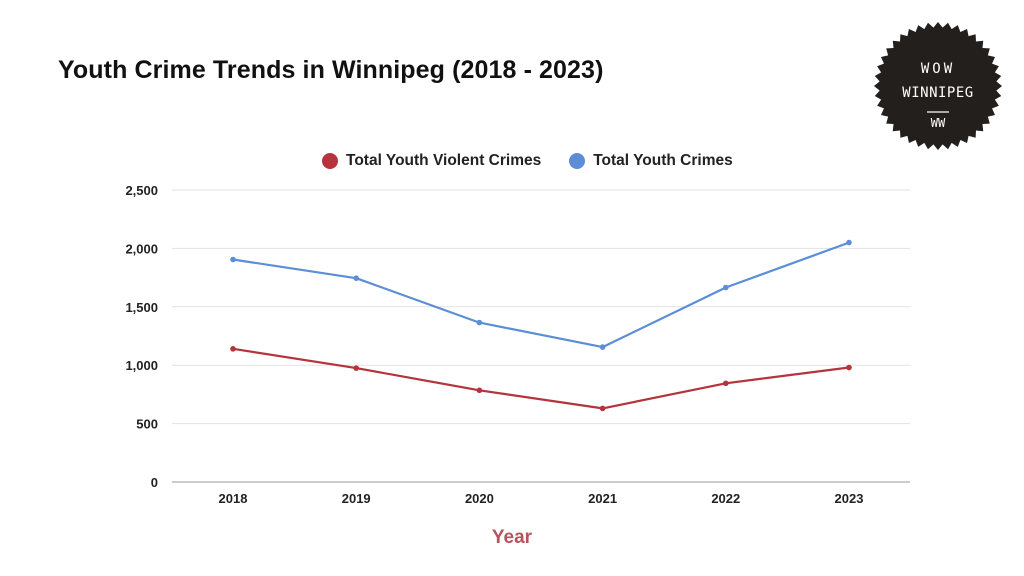 The width and height of the screenshot is (1024, 576). What do you see at coordinates (577, 161) in the screenshot?
I see `legend-marker-total` at bounding box center [577, 161].